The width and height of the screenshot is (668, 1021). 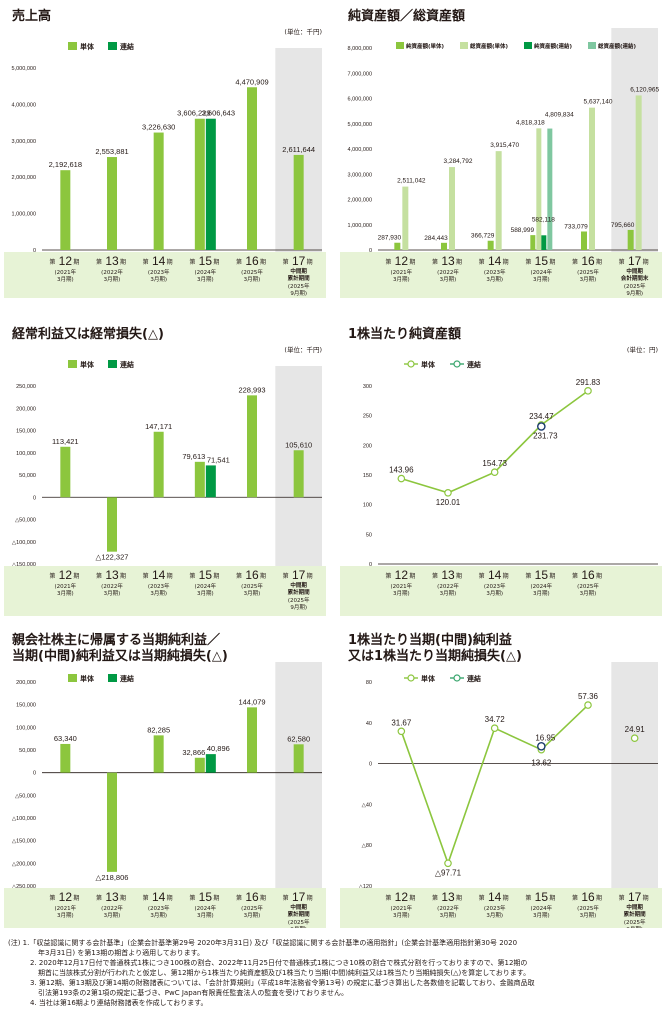 What do you see at coordinates (72, 46) in the screenshot?
I see `sales-legend-swatch-tantai` at bounding box center [72, 46].